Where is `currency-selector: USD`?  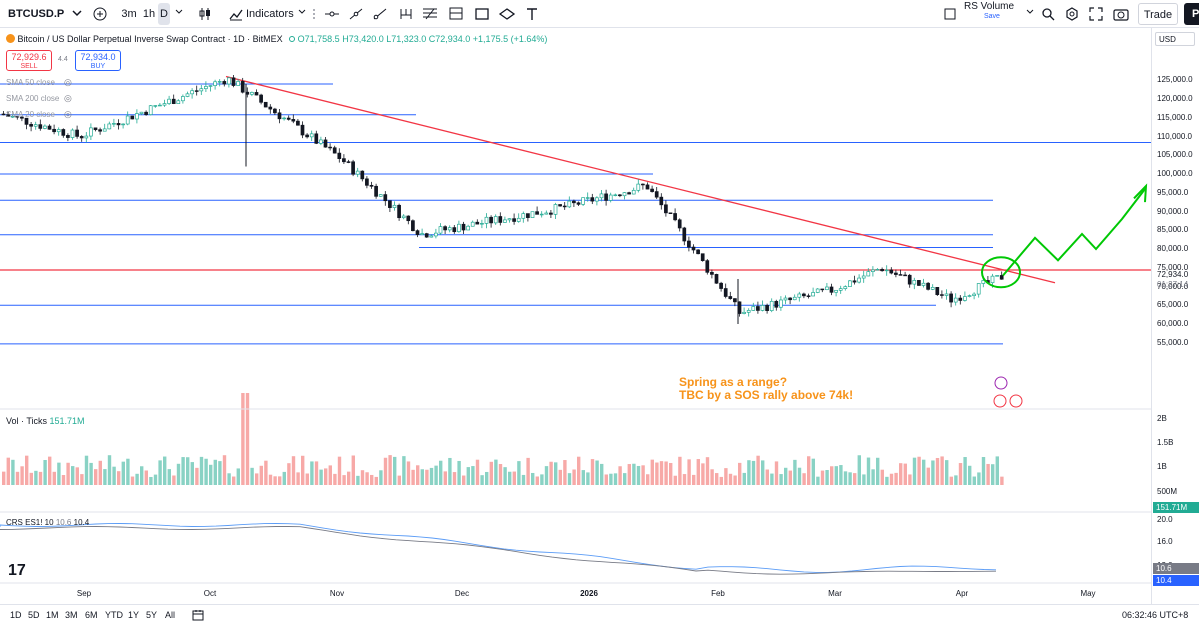
currency-selector: USD is located at coordinates (1175, 39).